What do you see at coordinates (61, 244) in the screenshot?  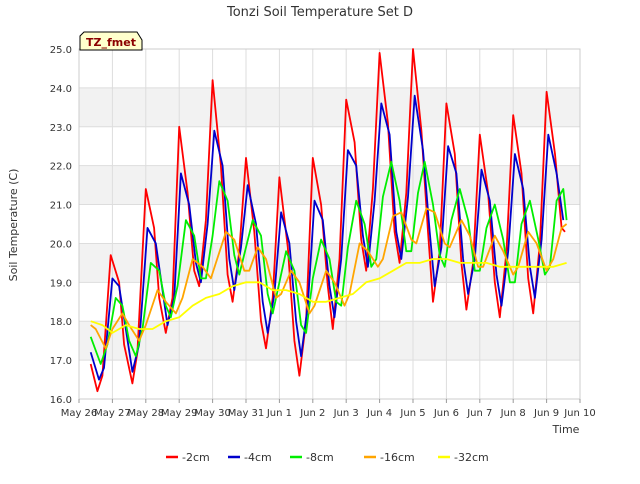 I see `y-tick-label: 20.0` at bounding box center [61, 244].